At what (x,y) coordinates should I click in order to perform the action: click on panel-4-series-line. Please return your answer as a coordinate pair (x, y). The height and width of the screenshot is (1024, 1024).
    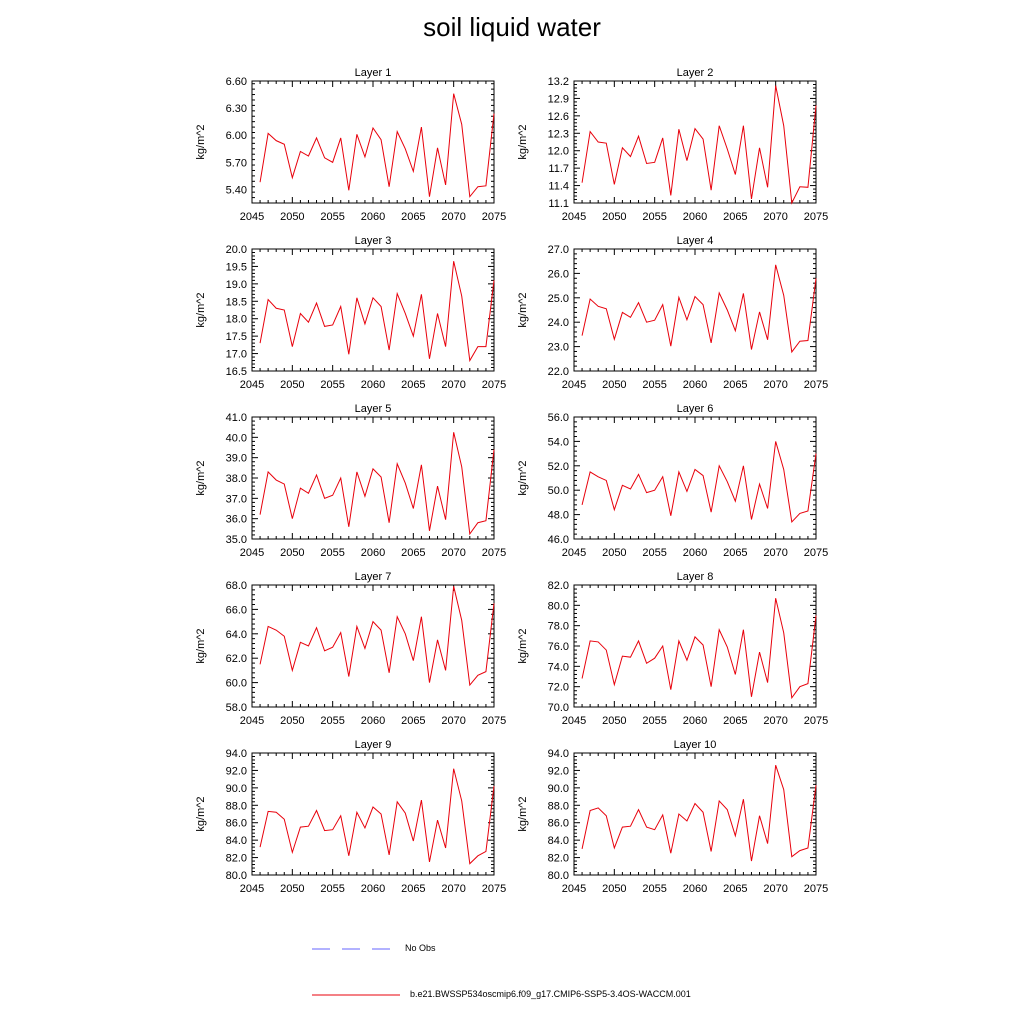
    Looking at the image, I should click on (699, 309).